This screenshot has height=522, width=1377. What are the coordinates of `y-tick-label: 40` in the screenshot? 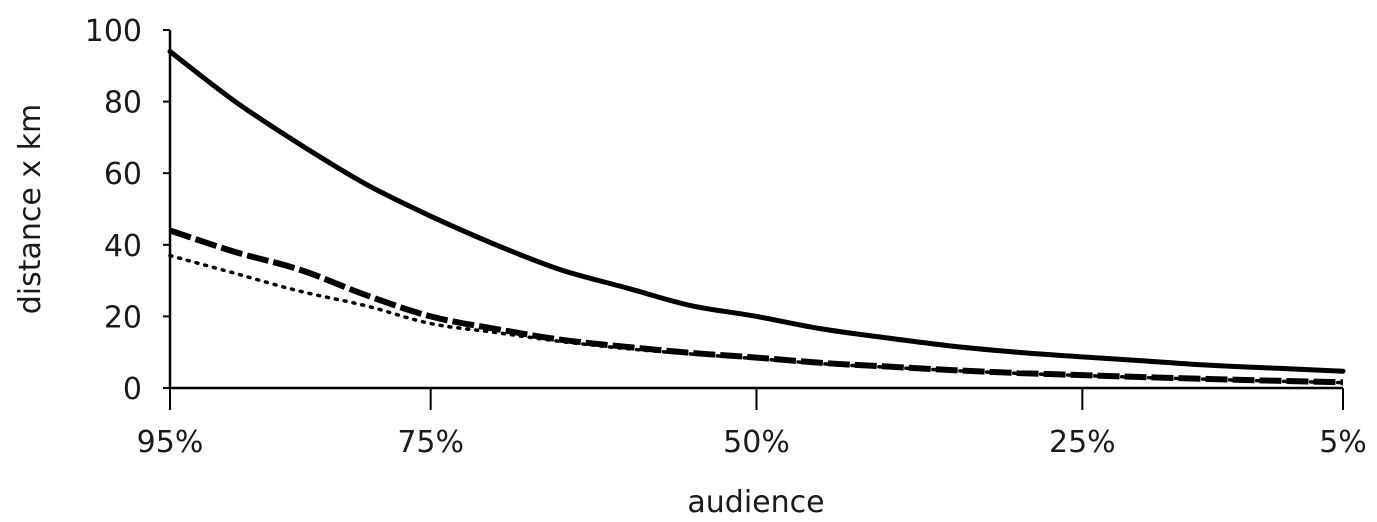 It's located at (123, 246).